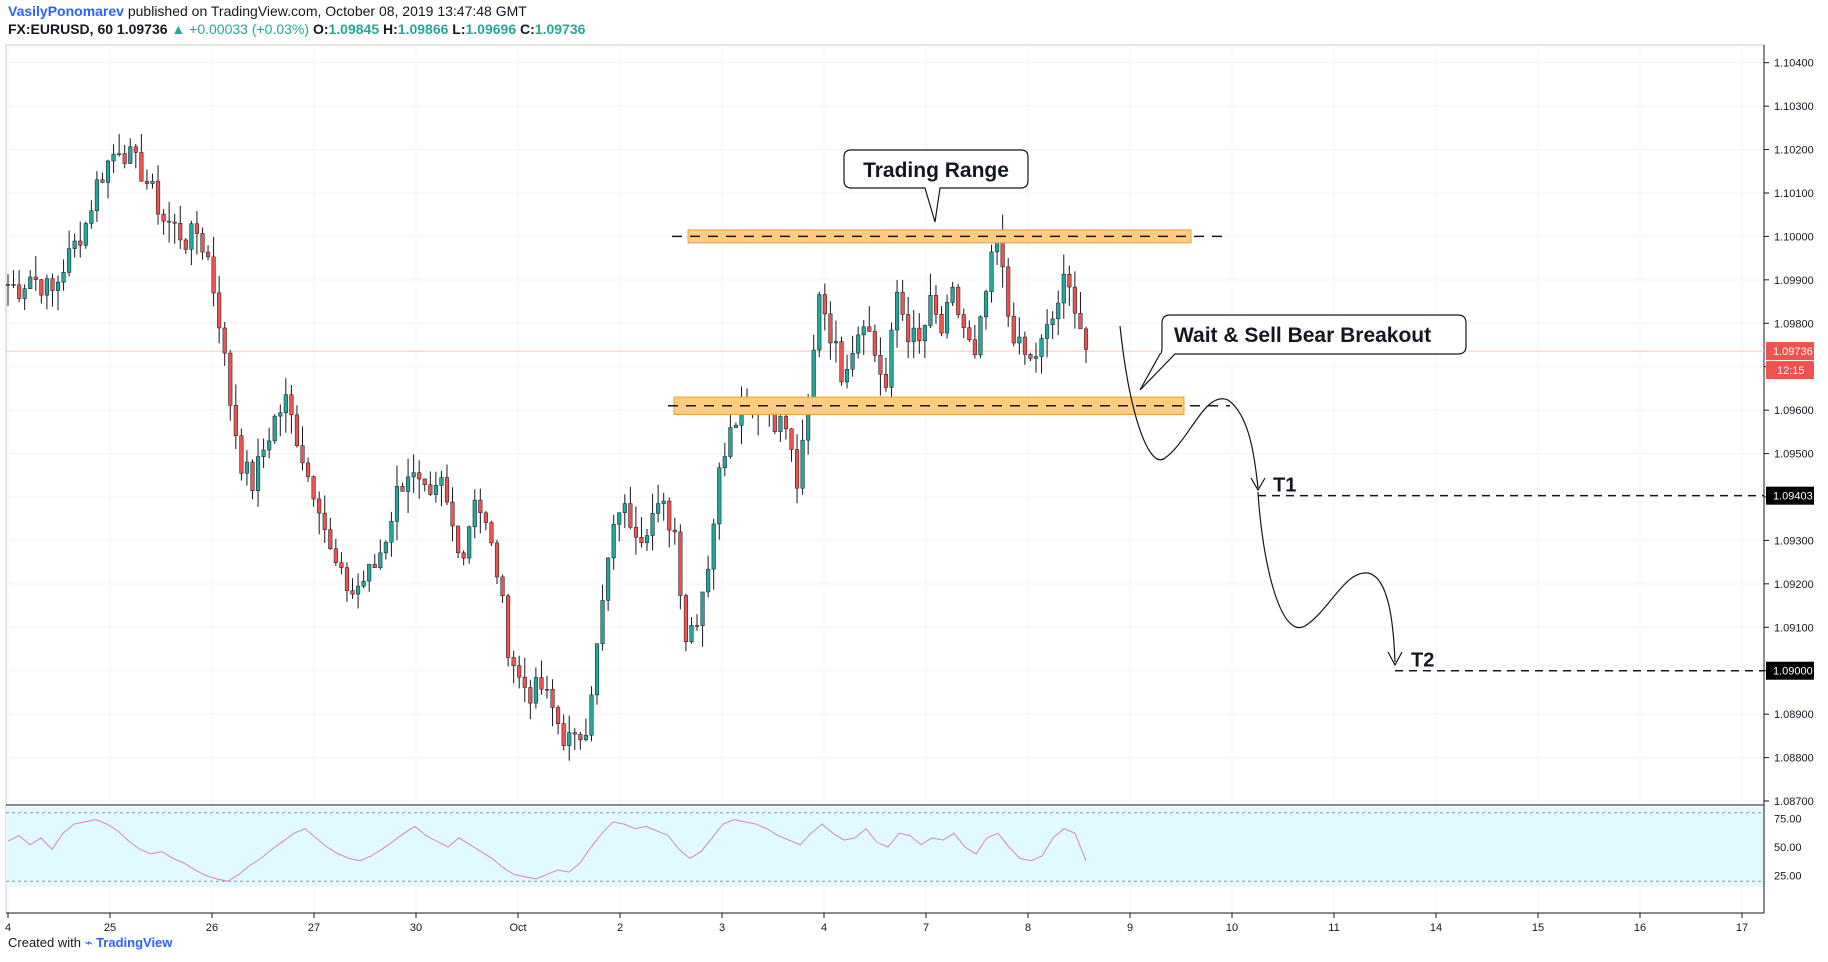 This screenshot has width=1828, height=962. I want to click on x-tick-label: 30, so click(416, 928).